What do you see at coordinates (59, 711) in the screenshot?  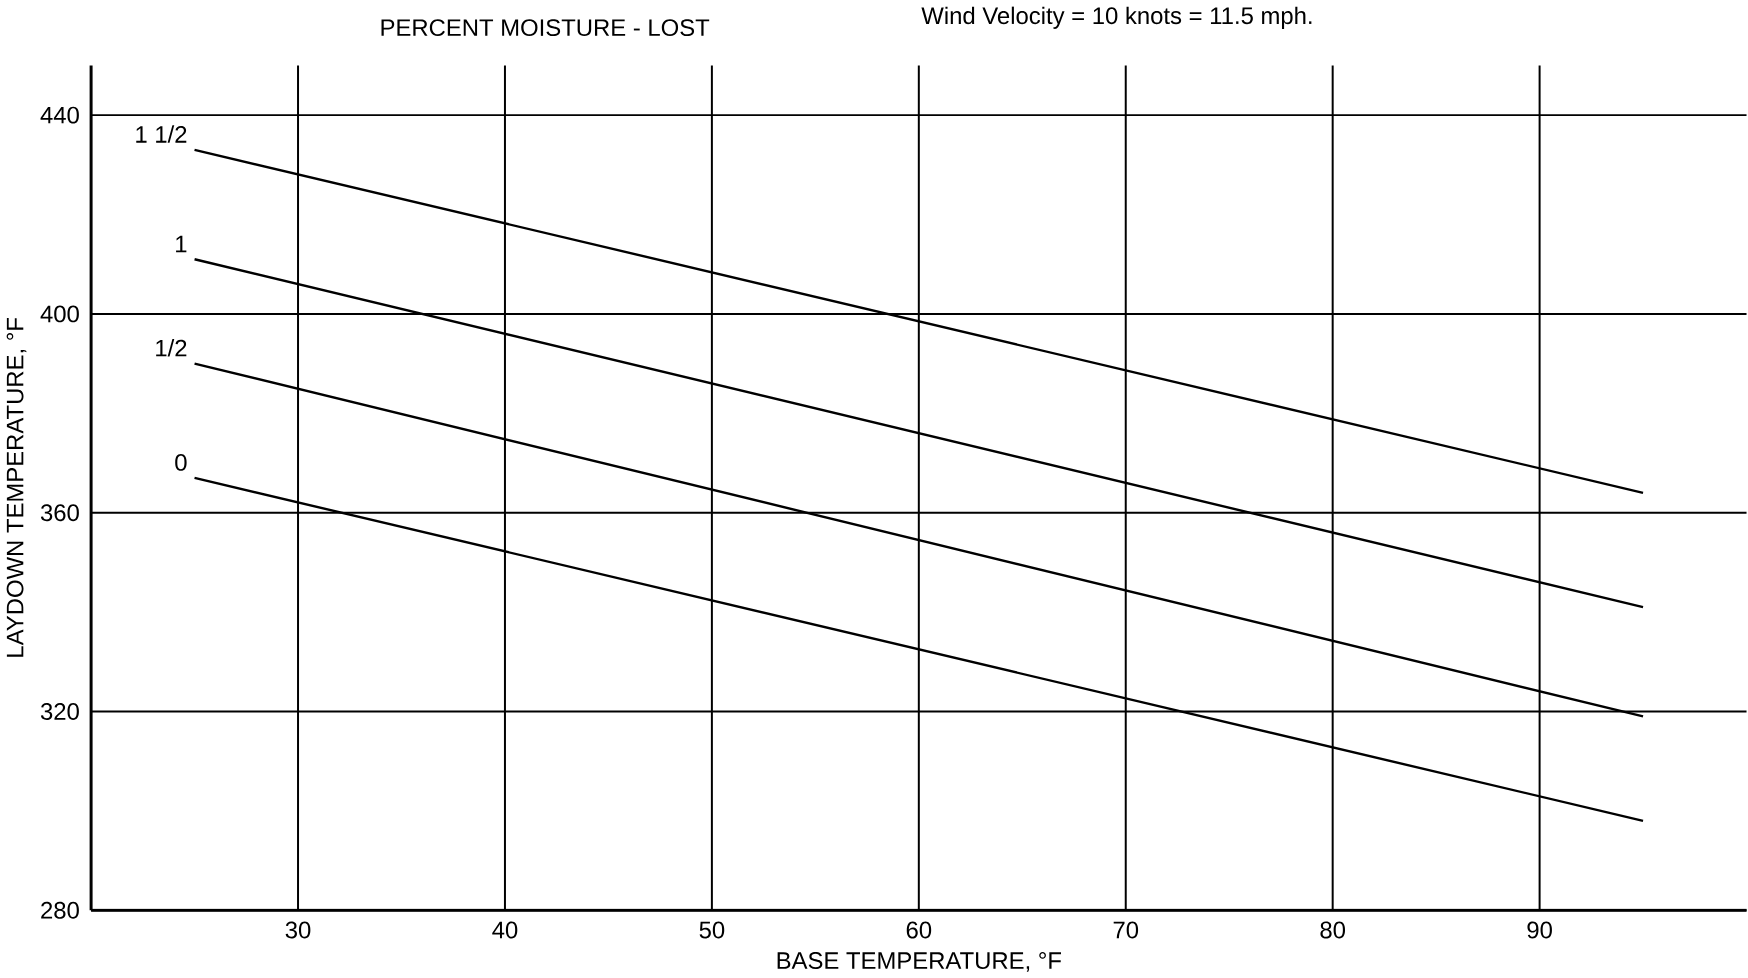 I see `y-tick-label: 320` at bounding box center [59, 711].